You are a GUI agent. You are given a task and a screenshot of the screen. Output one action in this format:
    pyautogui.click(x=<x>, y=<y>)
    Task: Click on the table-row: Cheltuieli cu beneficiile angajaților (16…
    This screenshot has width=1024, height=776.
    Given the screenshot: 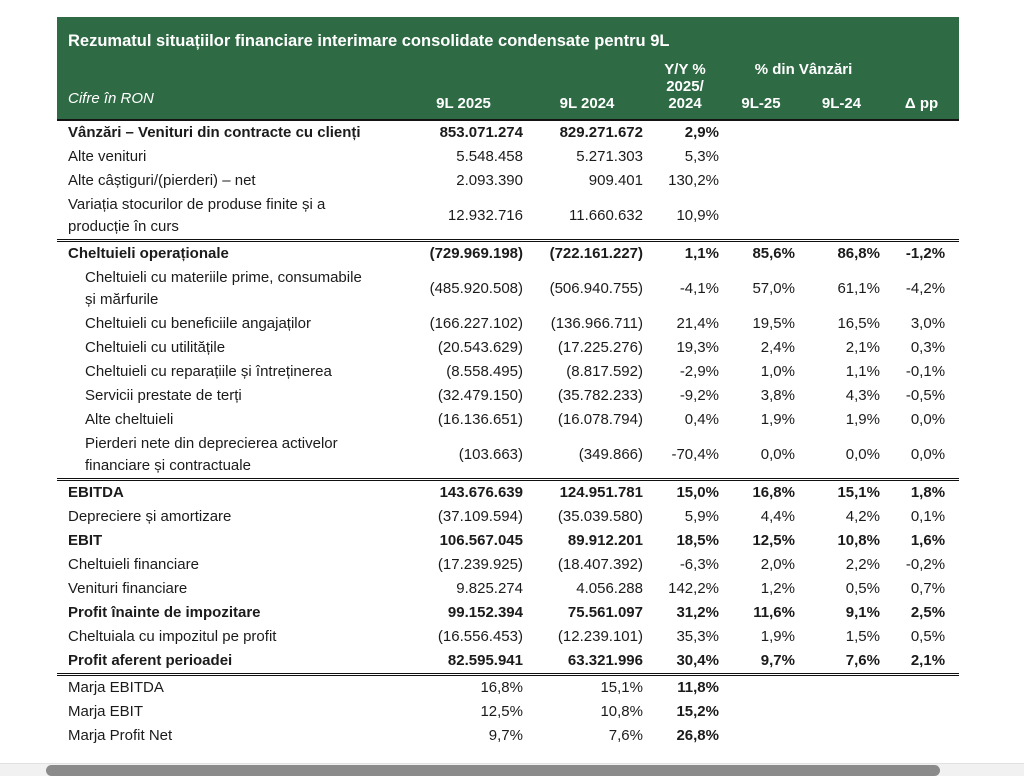 What is the action you would take?
    pyautogui.click(x=508, y=324)
    